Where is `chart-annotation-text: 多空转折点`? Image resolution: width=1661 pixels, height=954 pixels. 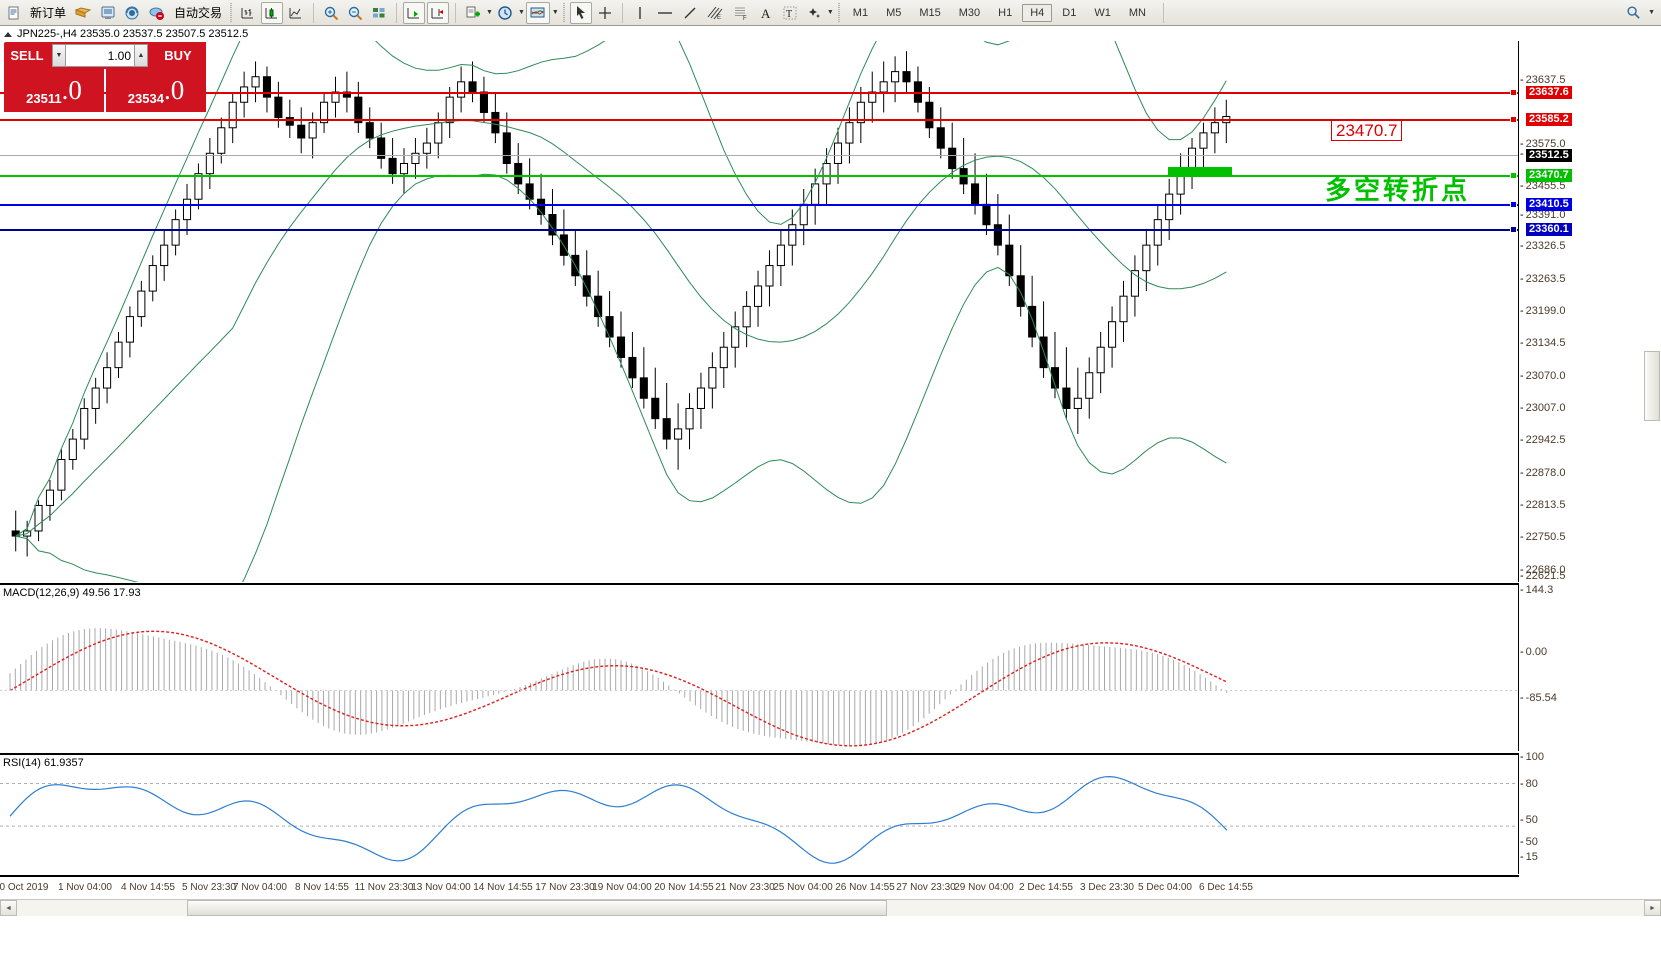 chart-annotation-text: 多空转折点 is located at coordinates (1398, 191).